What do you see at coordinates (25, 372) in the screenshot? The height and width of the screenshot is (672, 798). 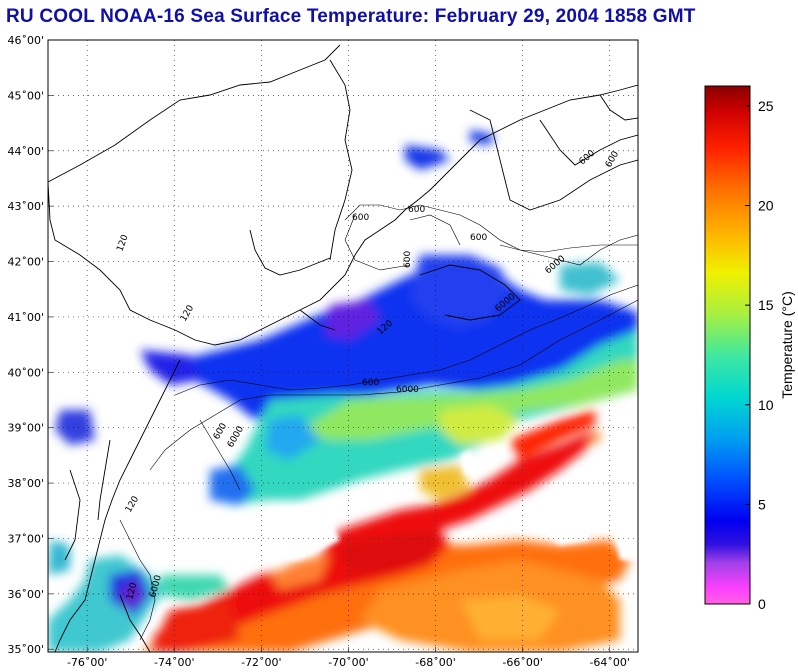 I see `lat-label: 40˚00'` at bounding box center [25, 372].